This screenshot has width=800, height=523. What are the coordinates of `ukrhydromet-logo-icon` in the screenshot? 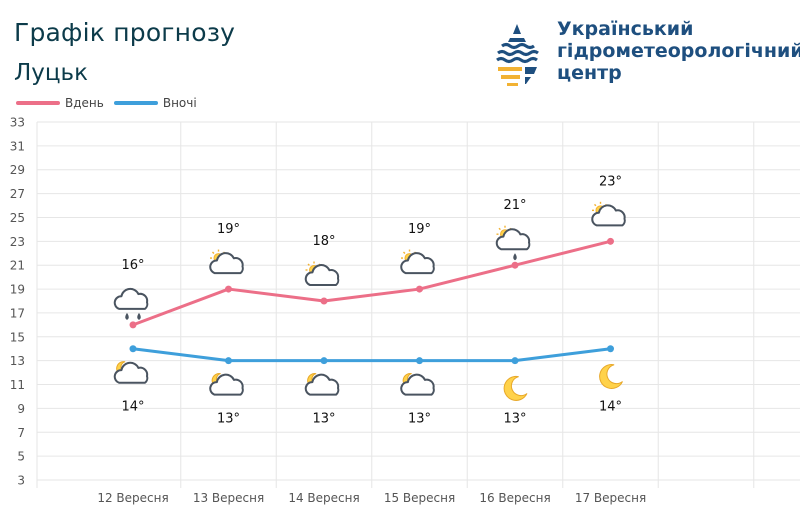 It's located at (517, 54).